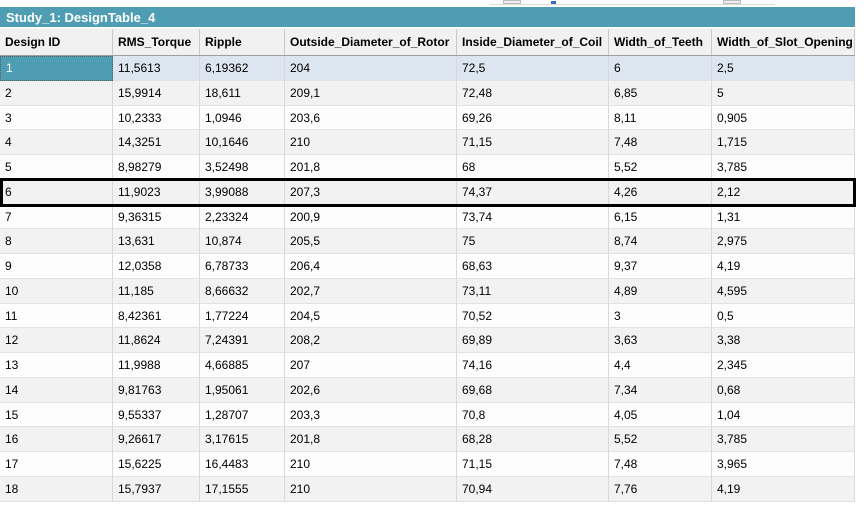 This screenshot has height=507, width=864. I want to click on cell-width-of-teeth: 6,15, so click(660, 217).